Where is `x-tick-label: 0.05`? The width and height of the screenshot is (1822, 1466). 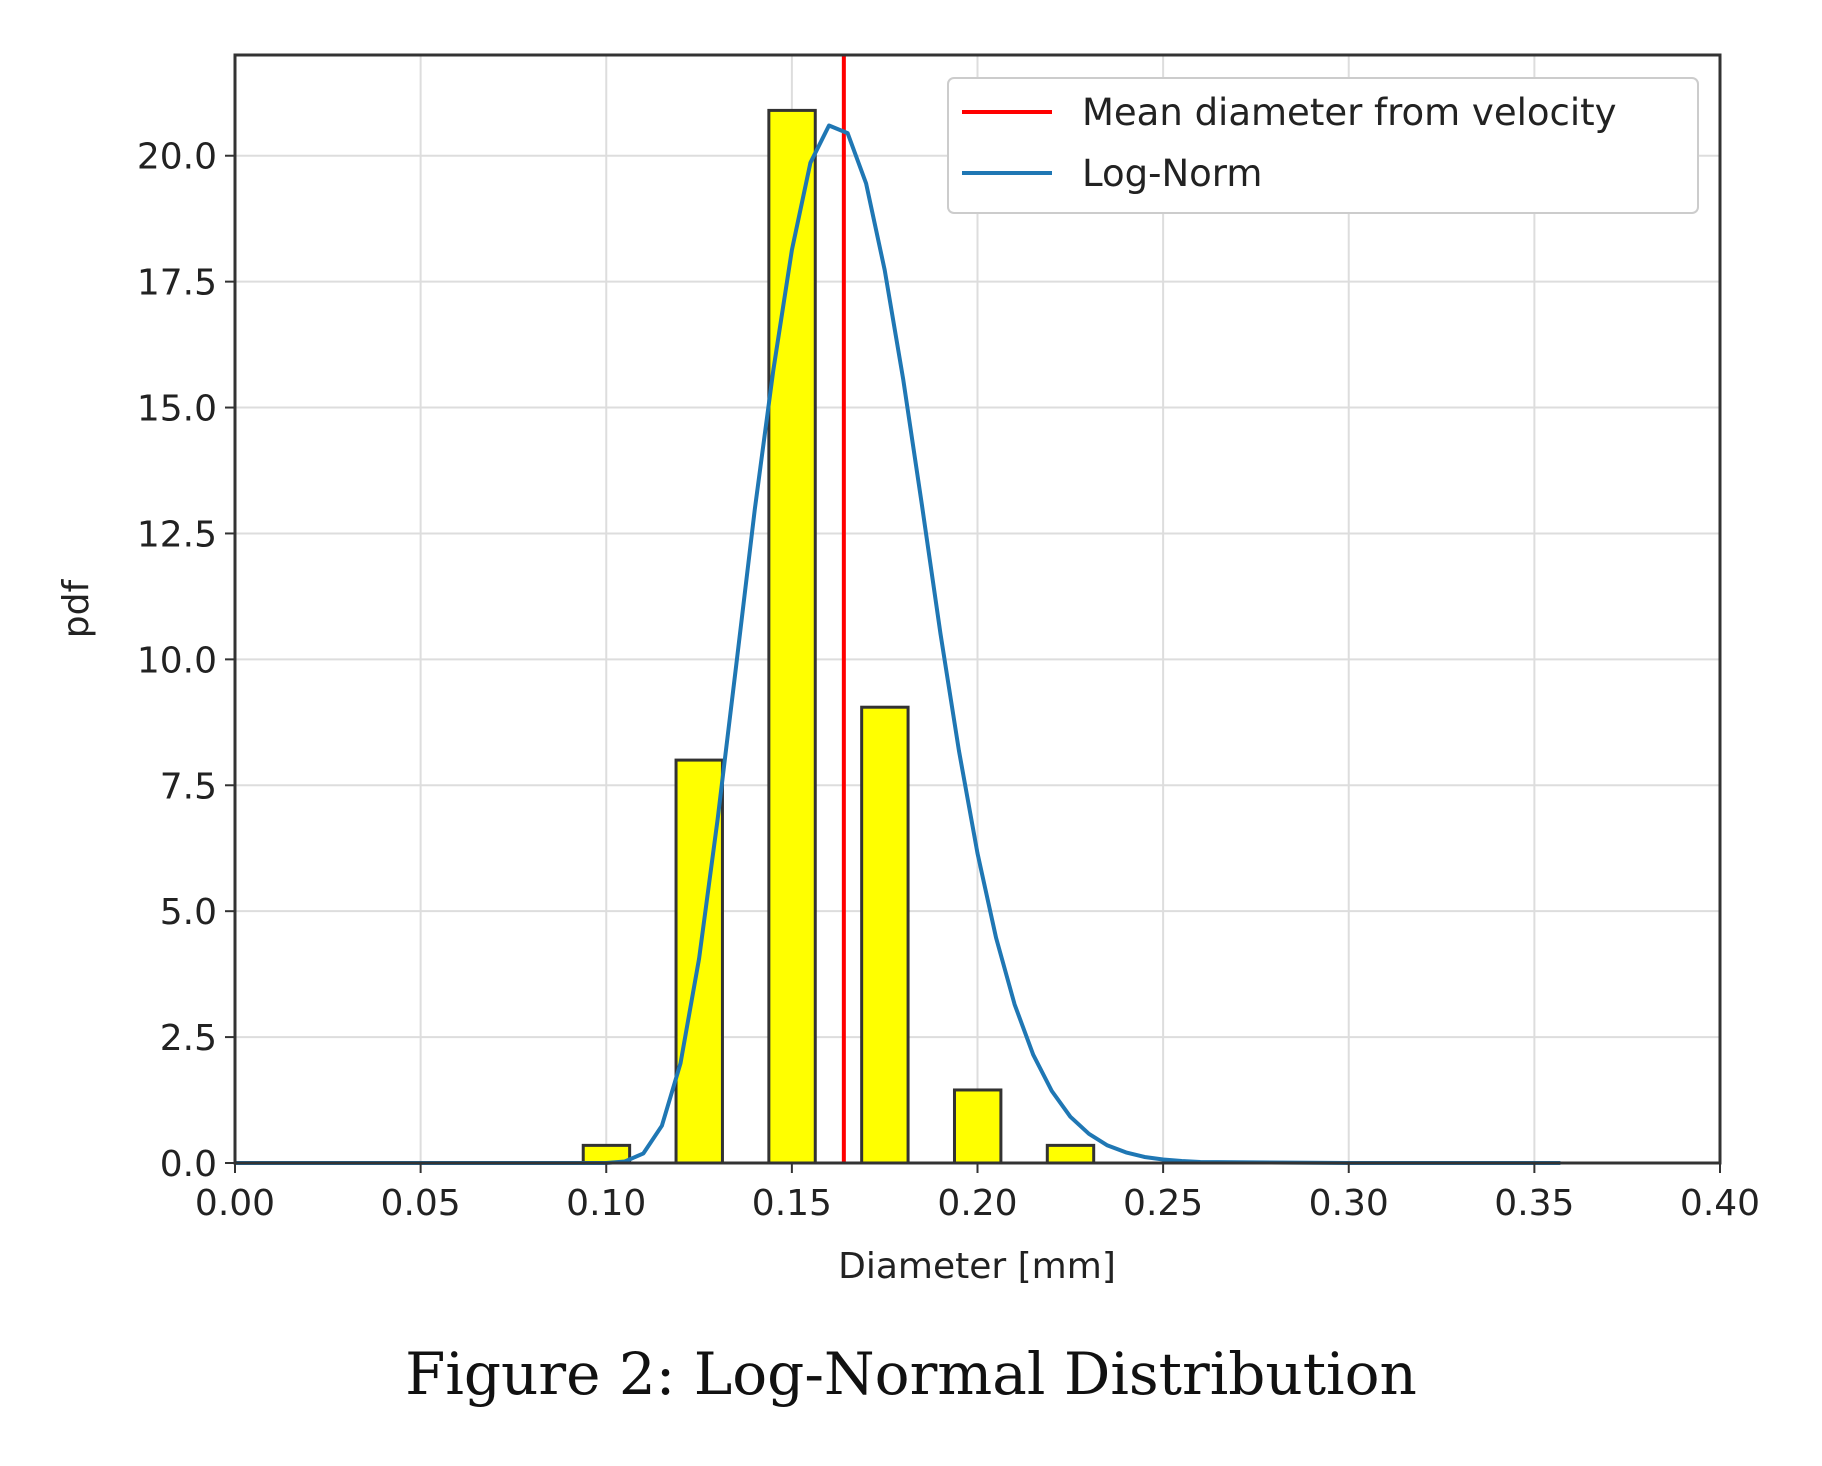
x-tick-label: 0.05 is located at coordinates (421, 1203).